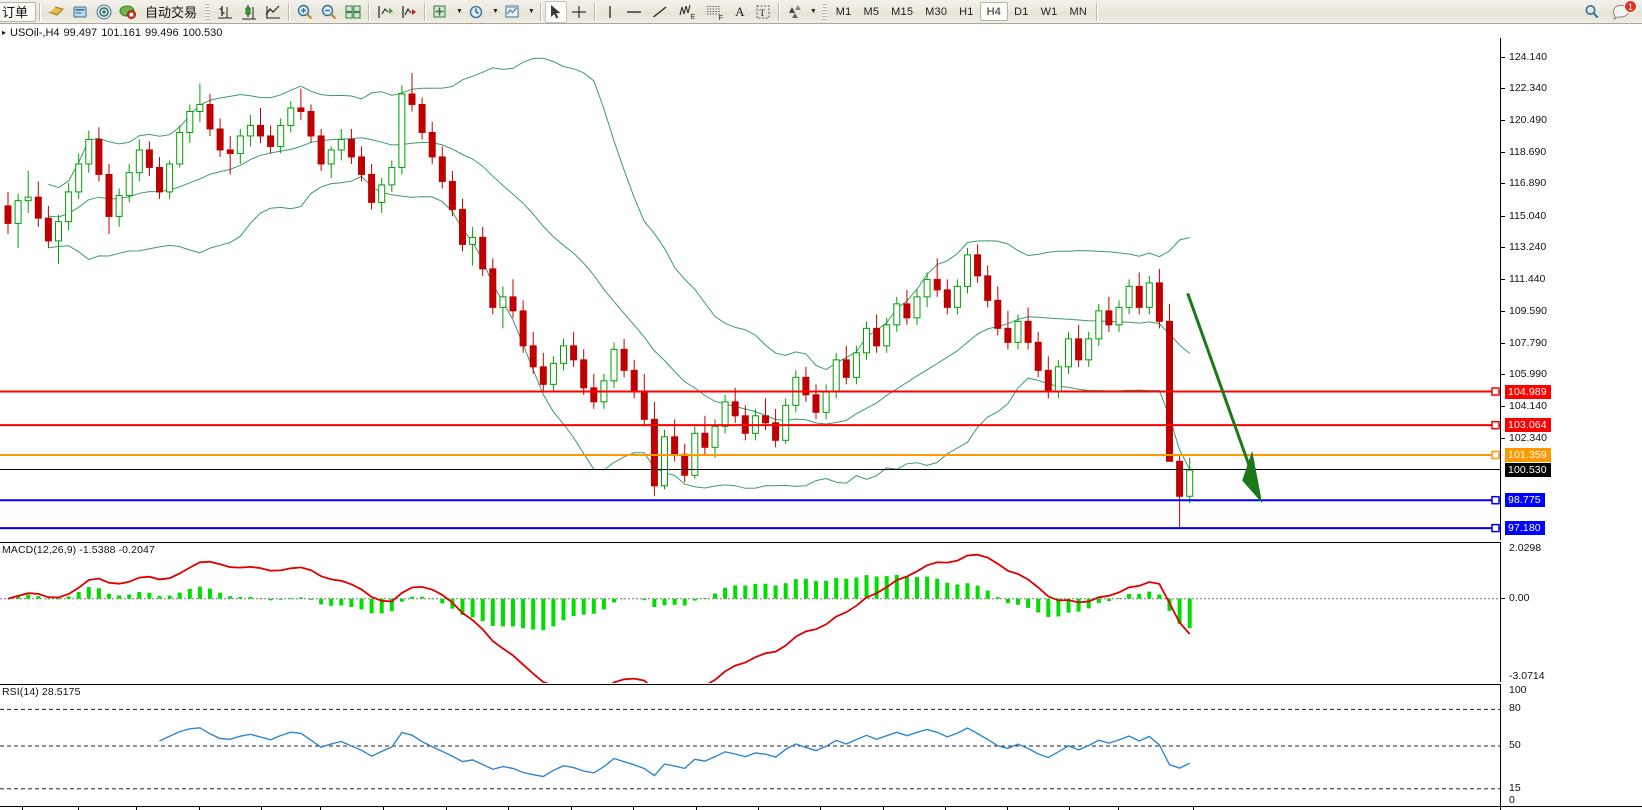  What do you see at coordinates (171, 12) in the screenshot?
I see `autotrading-label-button: 自动交易` at bounding box center [171, 12].